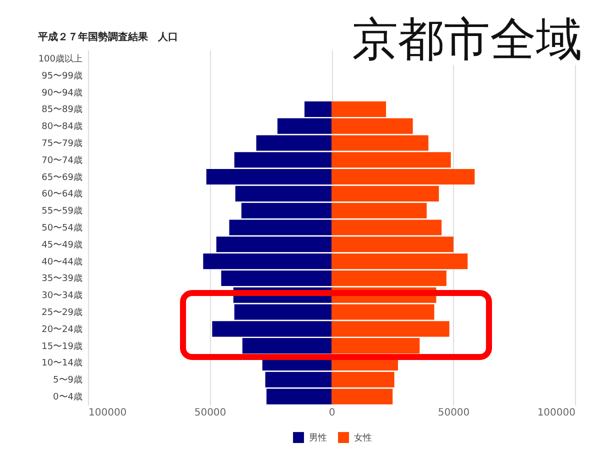  I want to click on y-tick-label: 80〜84歳, so click(62, 126).